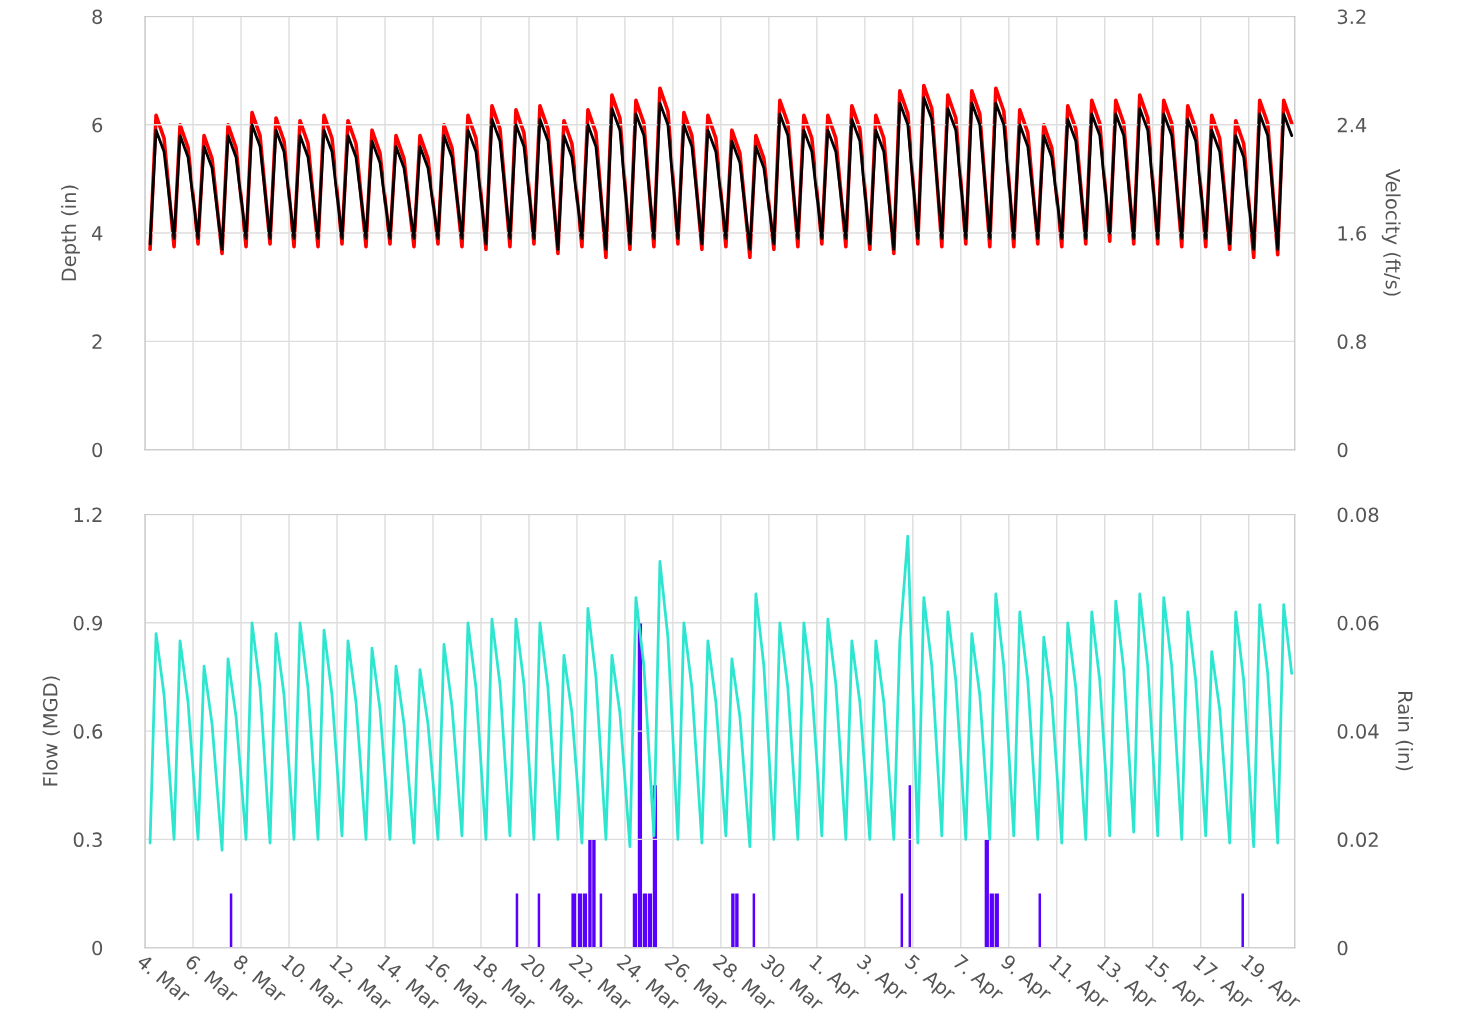  Describe the element at coordinates (97, 125) in the screenshot. I see `y-tick-label: 6` at that location.